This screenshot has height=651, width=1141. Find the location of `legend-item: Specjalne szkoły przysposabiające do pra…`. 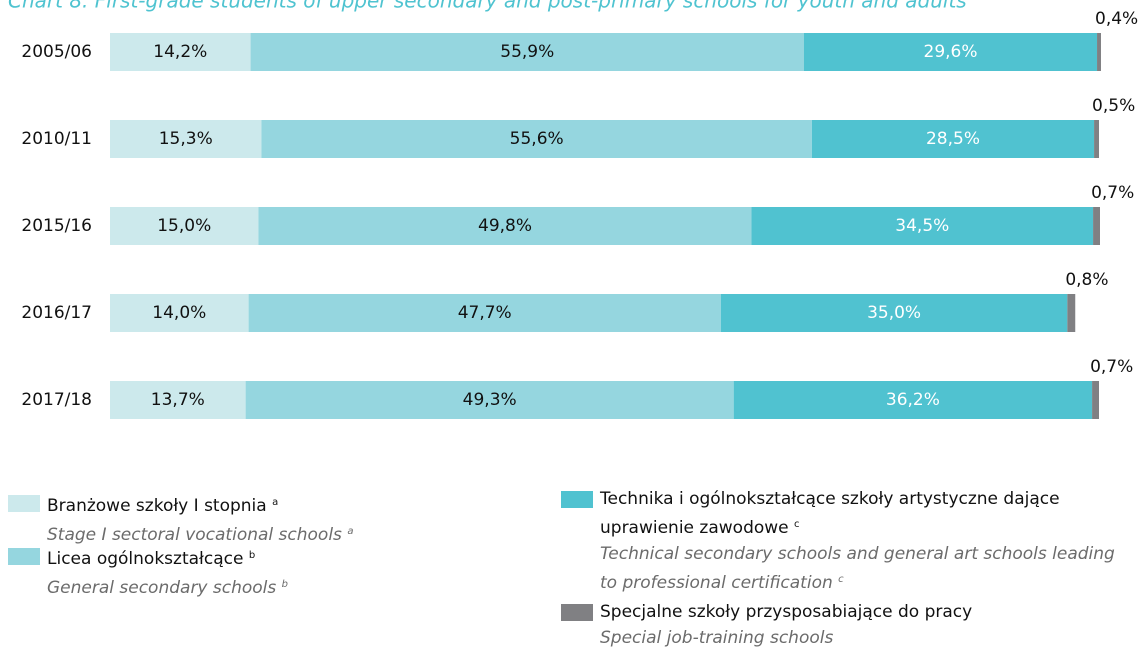

legend-item: Specjalne szkoły przysposabiające do pra… is located at coordinates (840, 625).